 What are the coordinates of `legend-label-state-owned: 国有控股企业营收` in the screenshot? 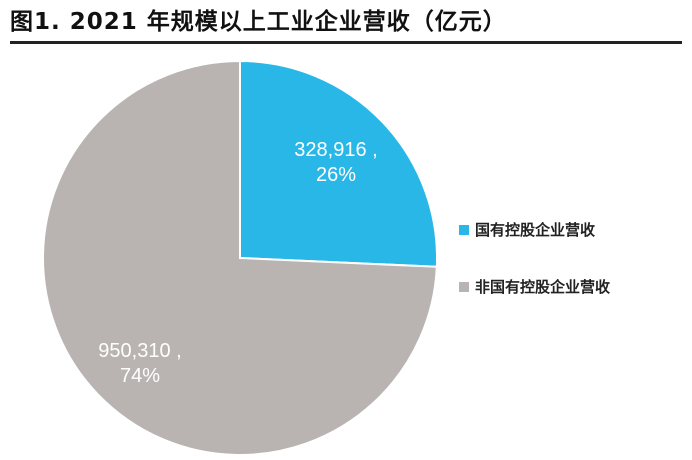 It's located at (535, 230).